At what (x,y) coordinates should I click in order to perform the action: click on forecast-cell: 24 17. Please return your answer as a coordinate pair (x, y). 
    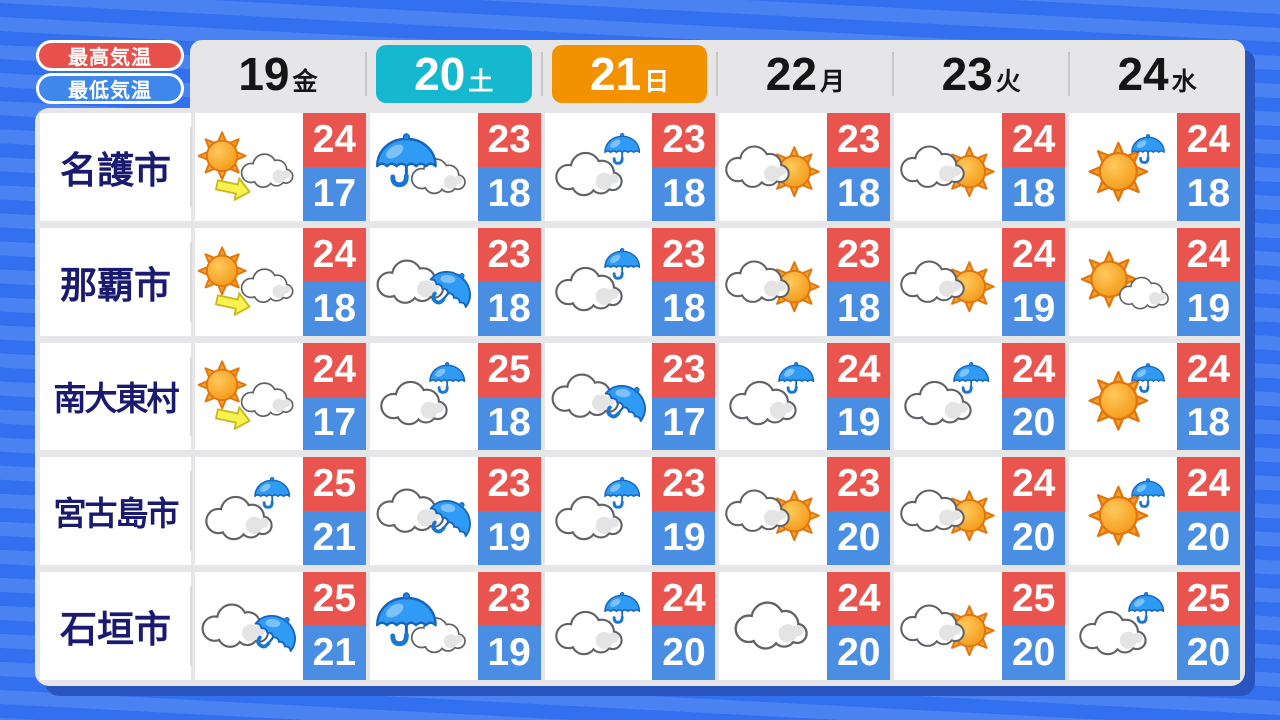
    Looking at the image, I should click on (280, 396).